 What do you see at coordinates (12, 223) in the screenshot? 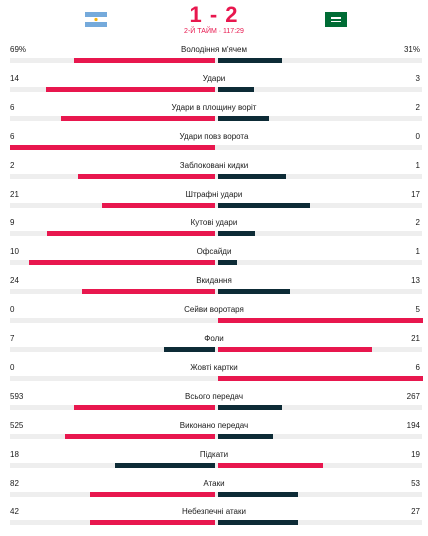
I see `home-value: 9` at bounding box center [12, 223].